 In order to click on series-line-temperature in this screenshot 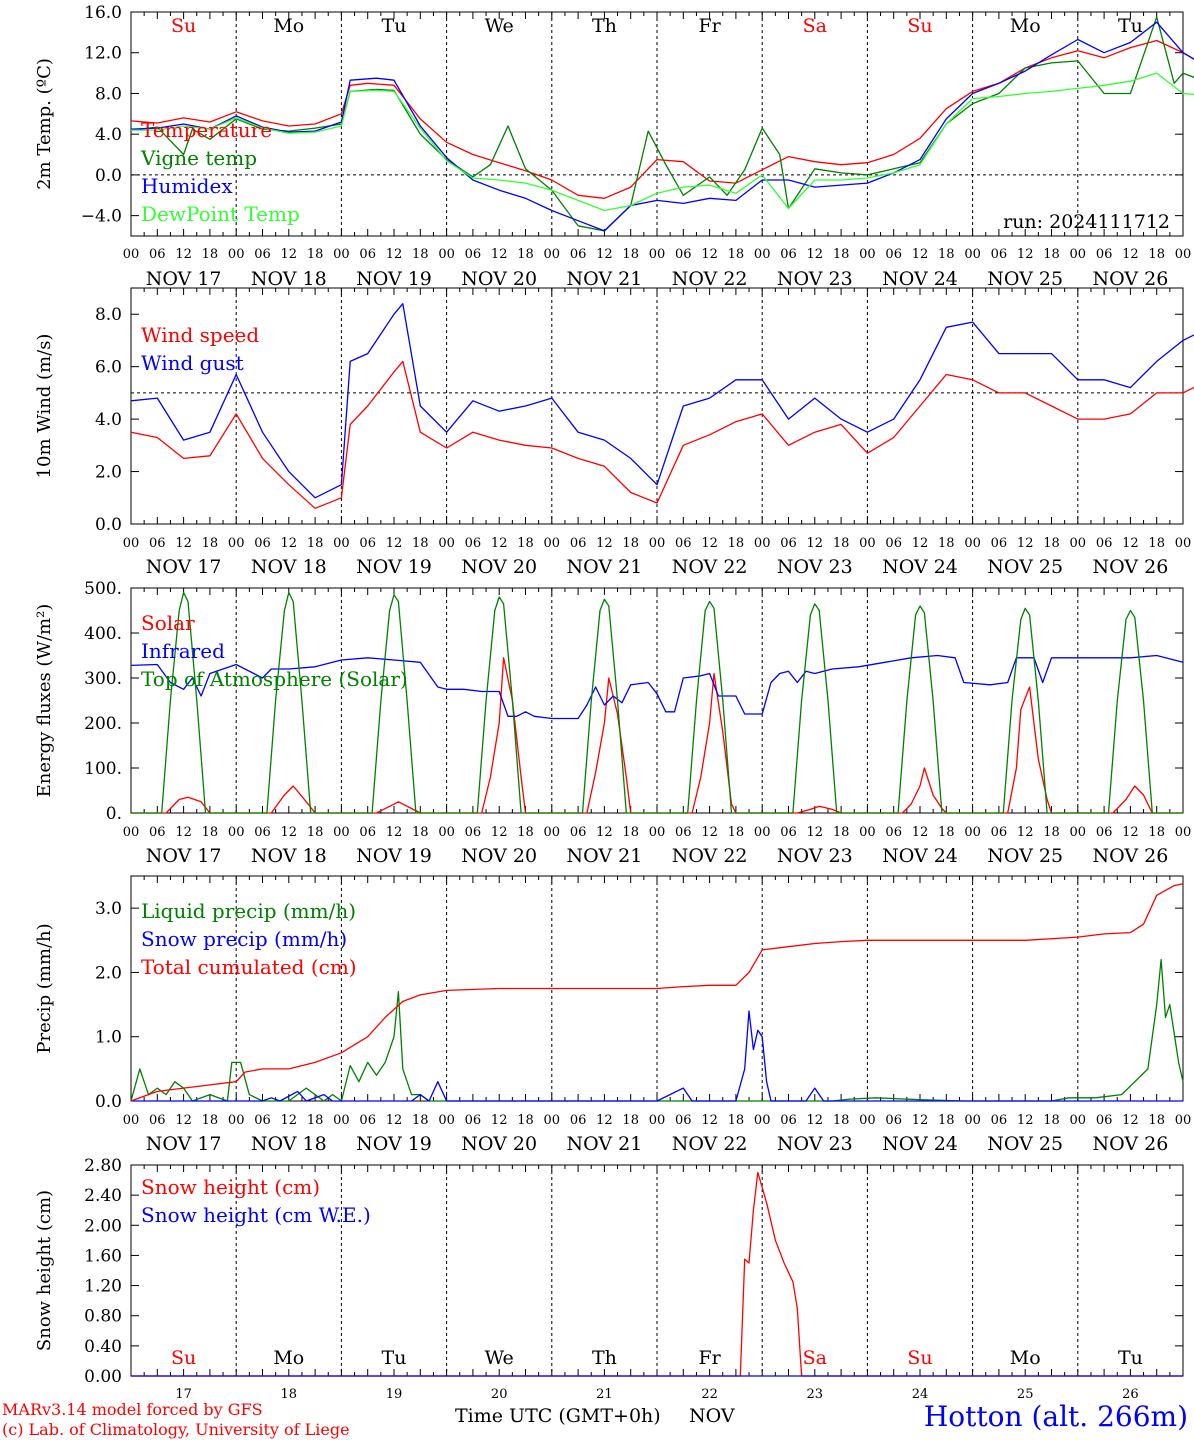, I will do `click(662, 119)`.